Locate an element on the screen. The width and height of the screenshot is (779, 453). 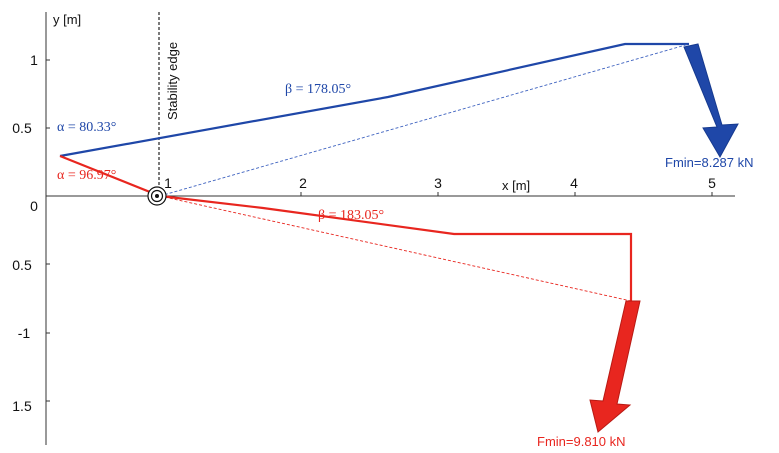
x-tick-label: 1 is located at coordinates (168, 183).